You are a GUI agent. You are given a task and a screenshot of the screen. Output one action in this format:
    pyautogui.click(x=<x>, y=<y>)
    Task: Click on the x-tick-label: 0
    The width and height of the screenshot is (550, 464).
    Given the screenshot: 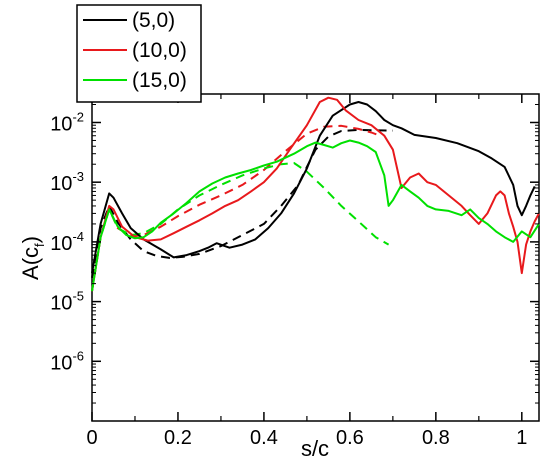 What is the action you would take?
    pyautogui.click(x=91, y=438)
    